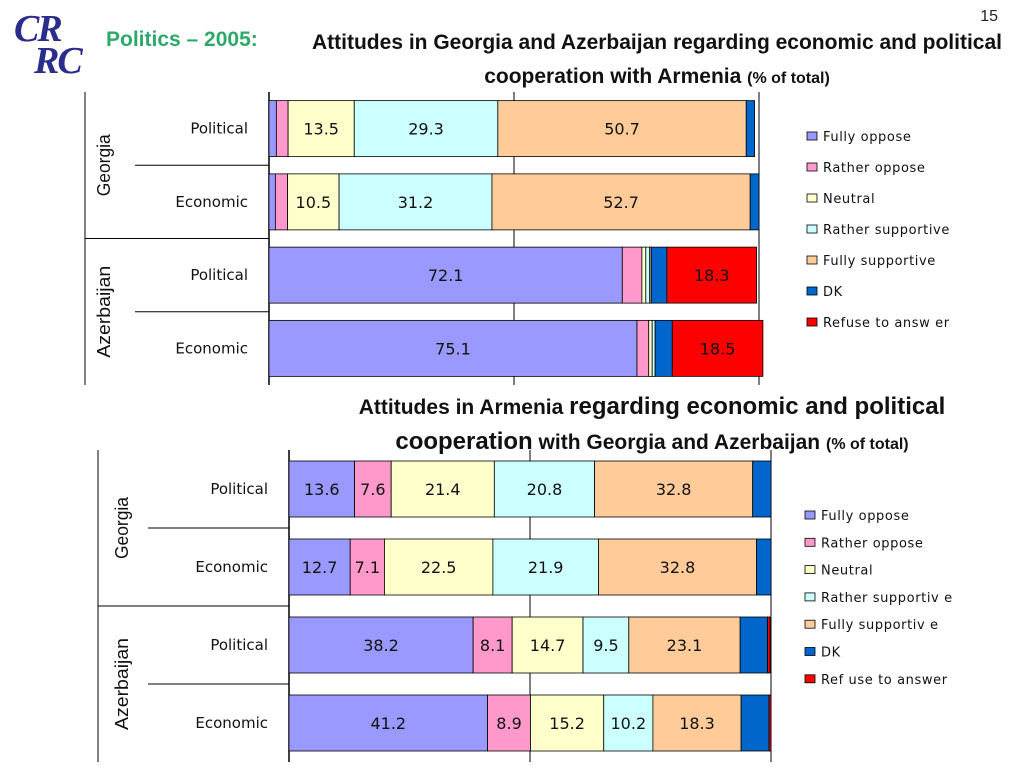 The width and height of the screenshot is (1024, 768). I want to click on chart2-data-label: 20.8, so click(545, 489).